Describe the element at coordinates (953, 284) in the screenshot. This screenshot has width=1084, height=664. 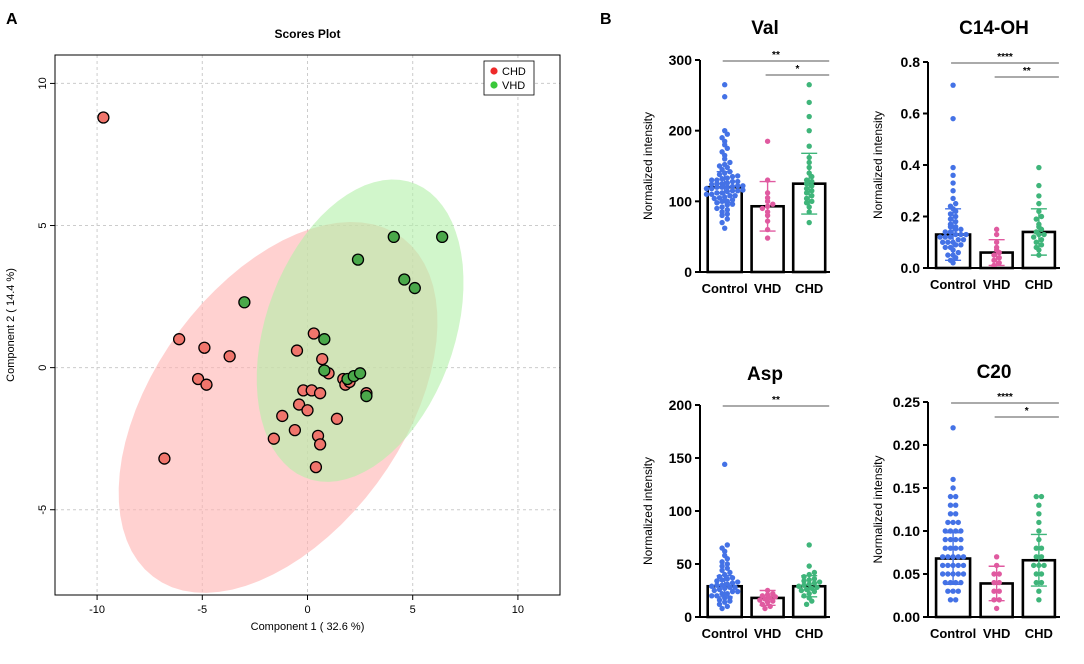
I see `category-label-control: Control` at that location.